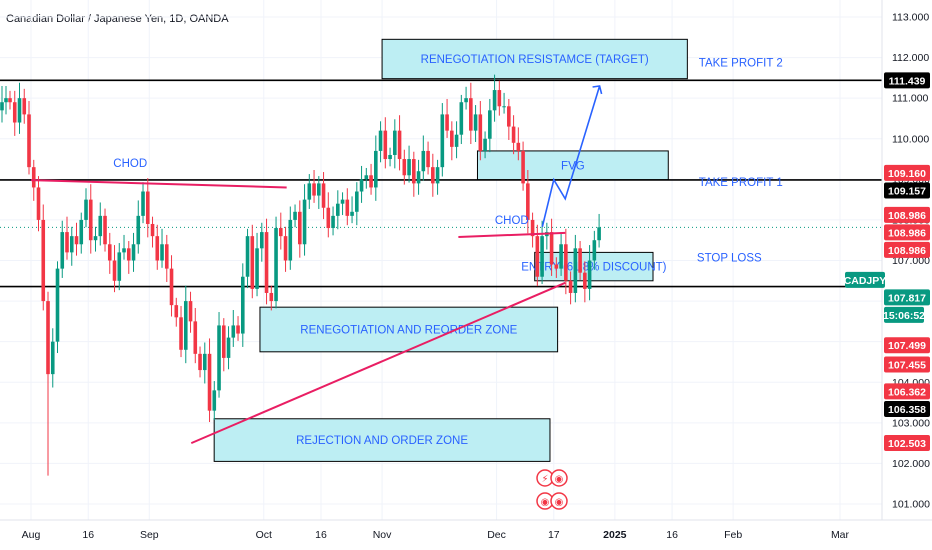 This screenshot has height=550, width=932. I want to click on event-icon-glyph: ◉, so click(559, 502).